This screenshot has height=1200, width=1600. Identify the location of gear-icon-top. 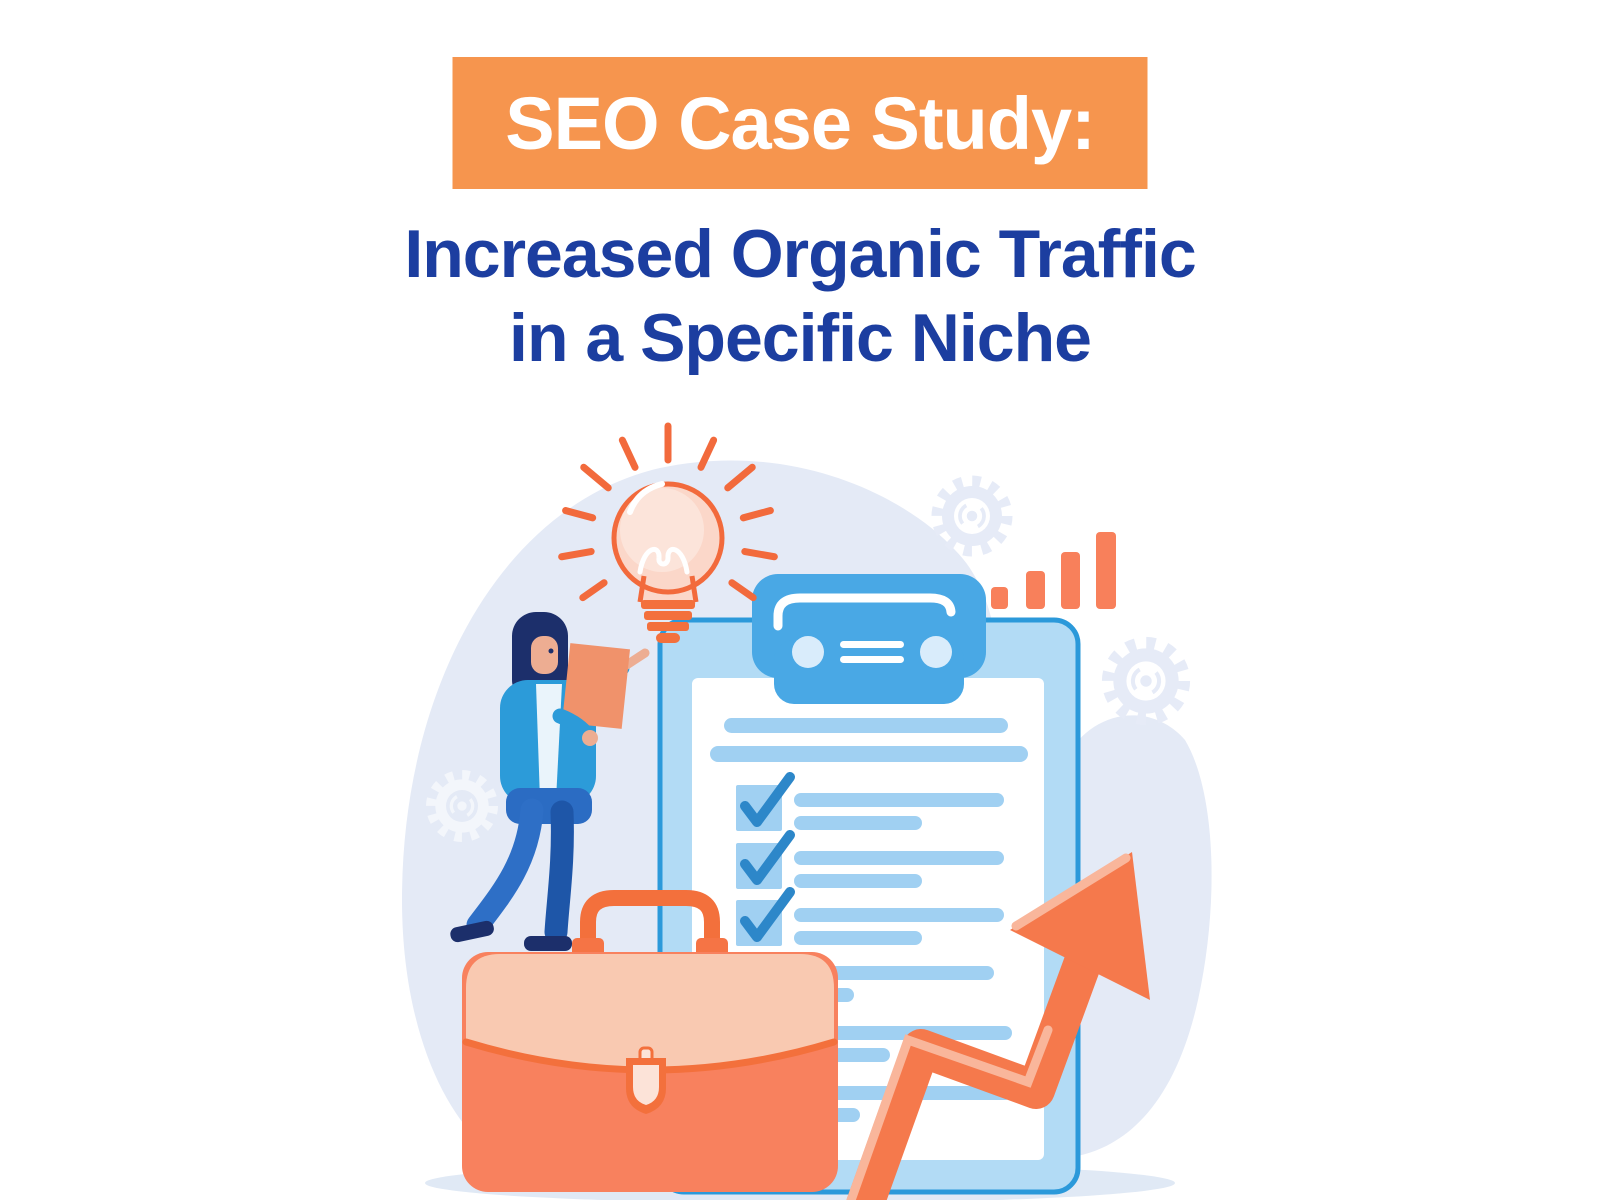
(972, 516).